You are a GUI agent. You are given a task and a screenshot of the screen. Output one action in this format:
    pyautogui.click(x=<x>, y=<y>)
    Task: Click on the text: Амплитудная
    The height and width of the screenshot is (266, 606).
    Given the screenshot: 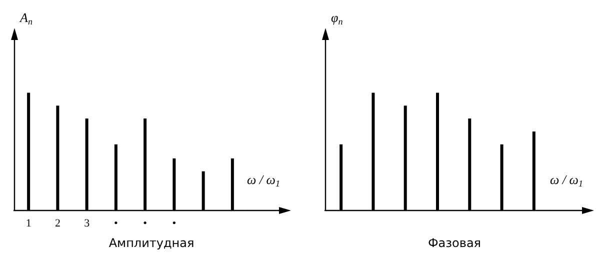 What is the action you would take?
    pyautogui.click(x=151, y=243)
    